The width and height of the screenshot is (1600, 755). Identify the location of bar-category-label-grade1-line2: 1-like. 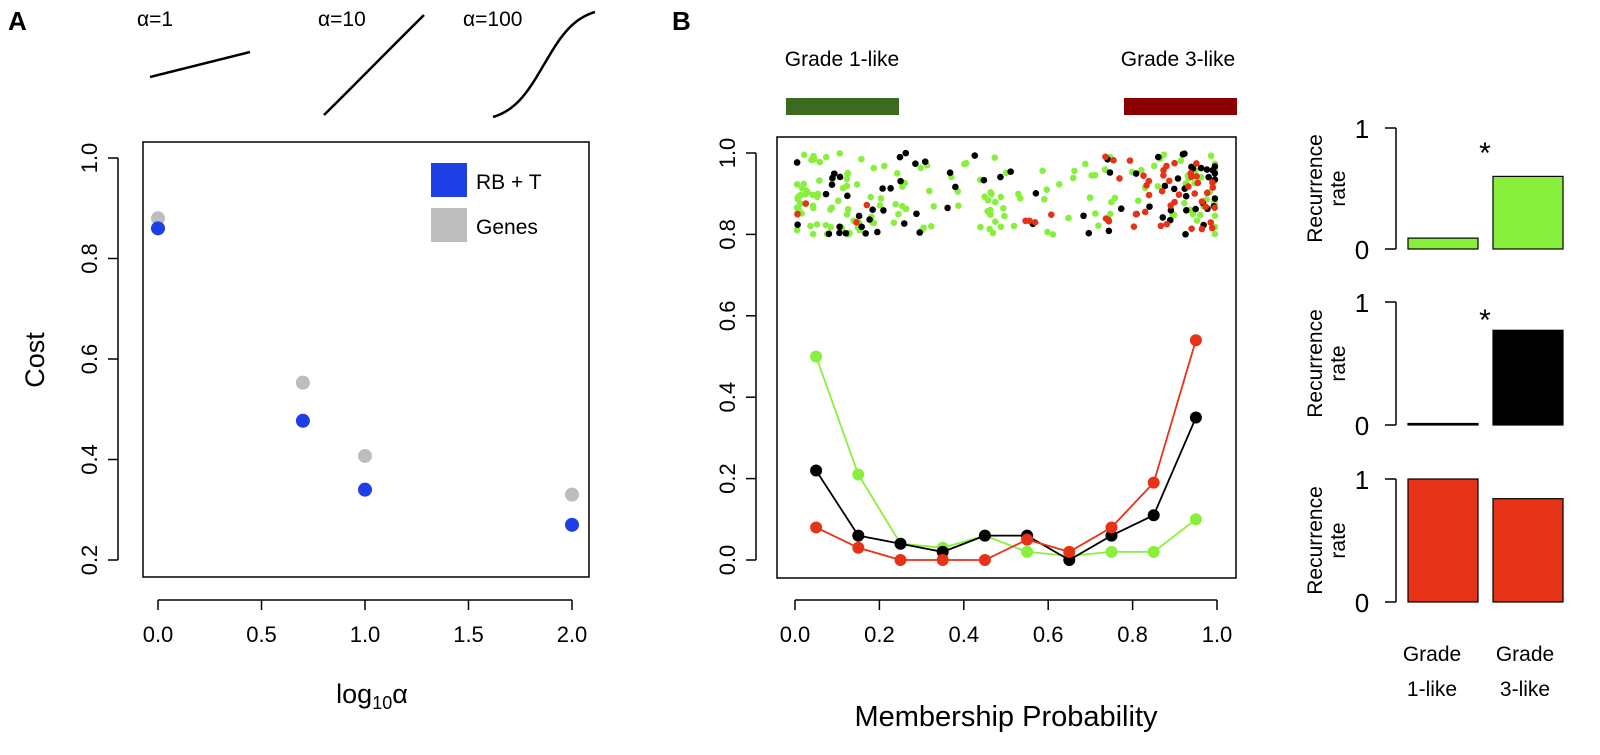
(1432, 689).